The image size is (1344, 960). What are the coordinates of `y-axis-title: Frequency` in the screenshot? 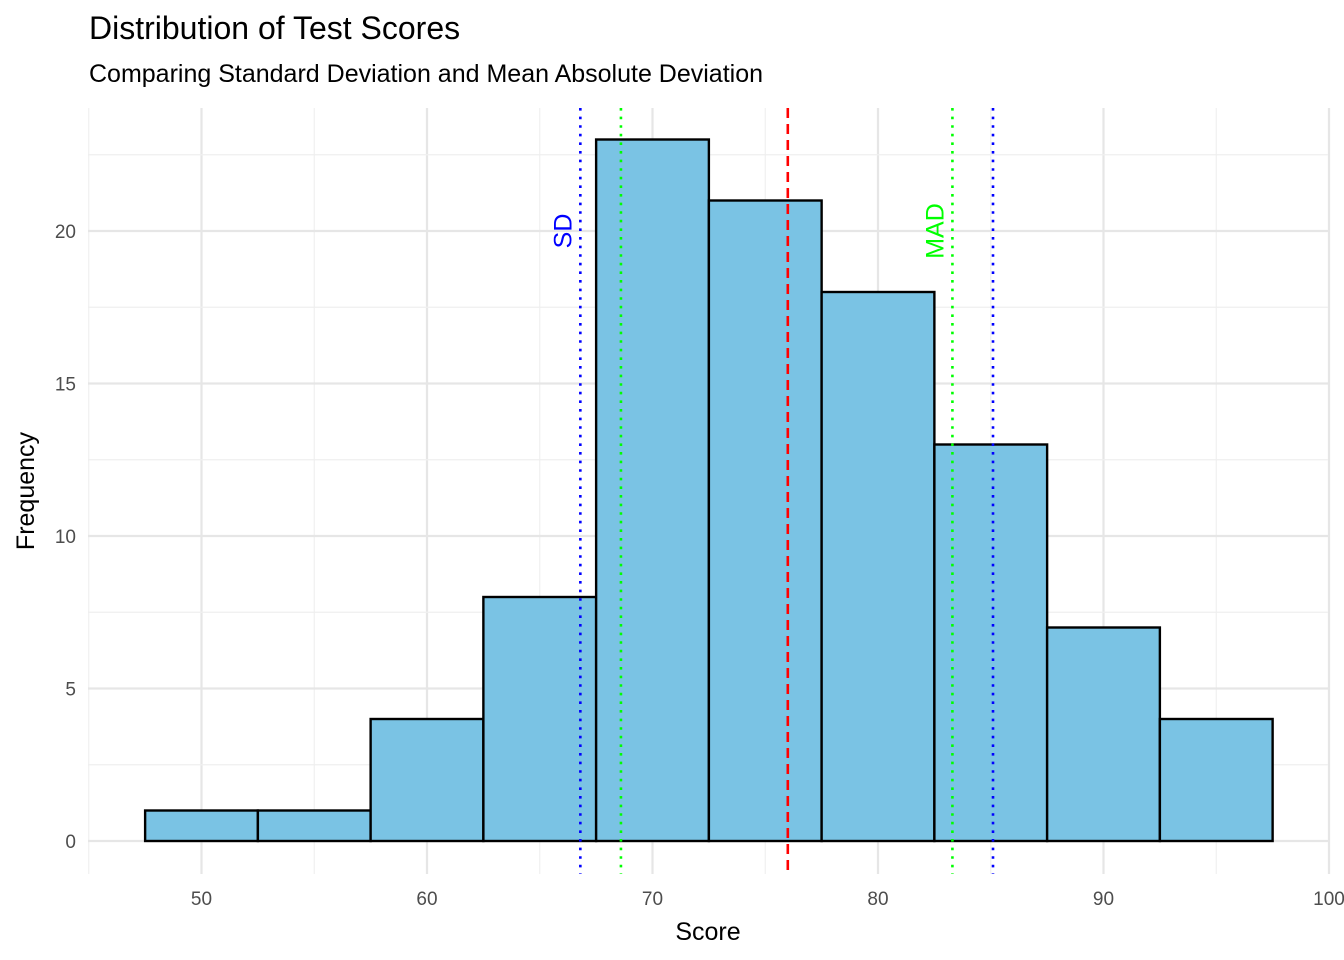 It's located at (26, 490).